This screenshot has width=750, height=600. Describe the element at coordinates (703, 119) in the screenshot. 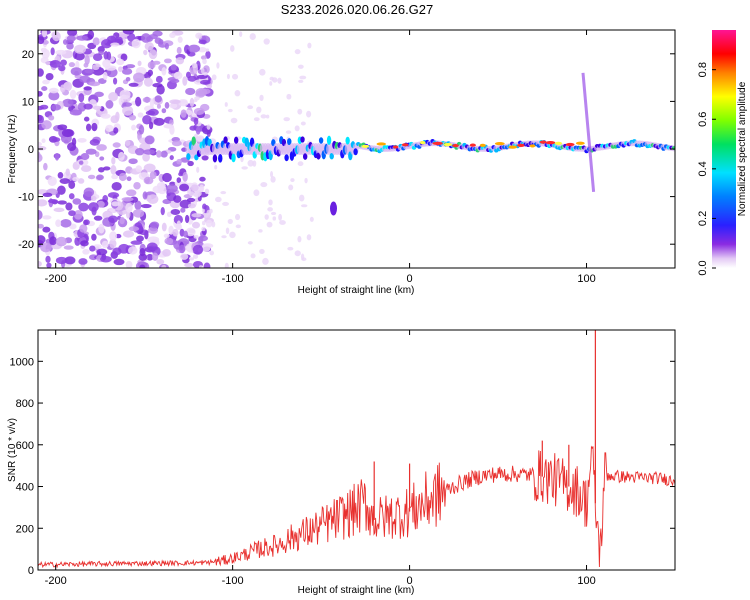

I see `colorbar-tick-label: 0.6` at that location.